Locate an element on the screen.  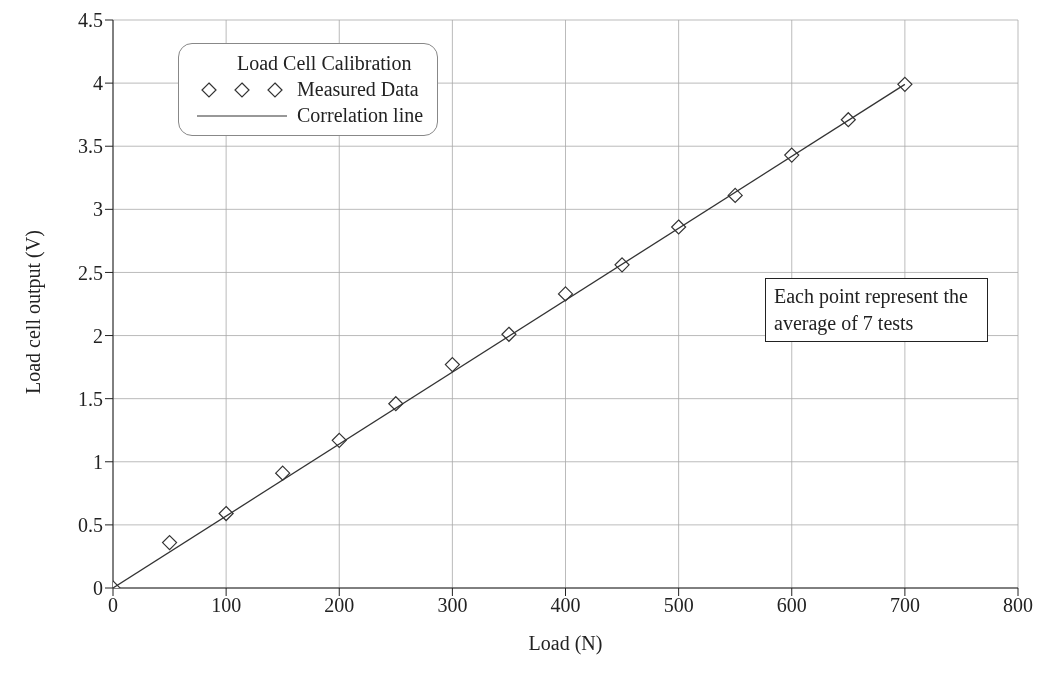
legend-label: Measured Data is located at coordinates (358, 89).